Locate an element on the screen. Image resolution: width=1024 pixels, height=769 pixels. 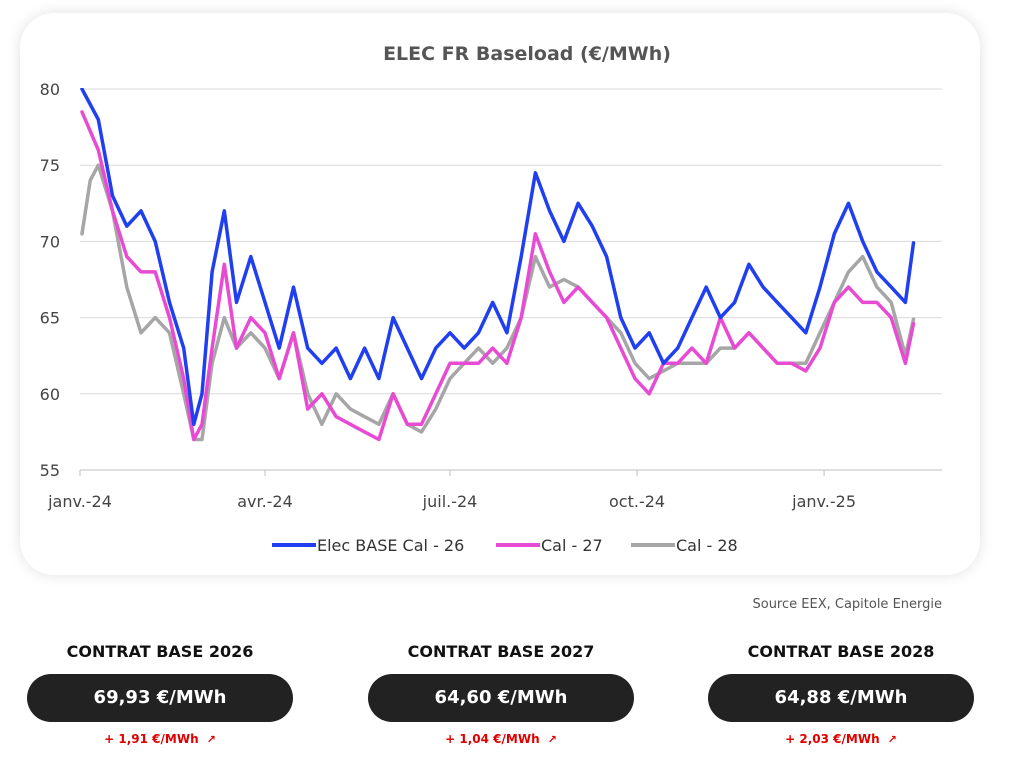
change-value: + 1,91 €/MWh is located at coordinates (151, 739).